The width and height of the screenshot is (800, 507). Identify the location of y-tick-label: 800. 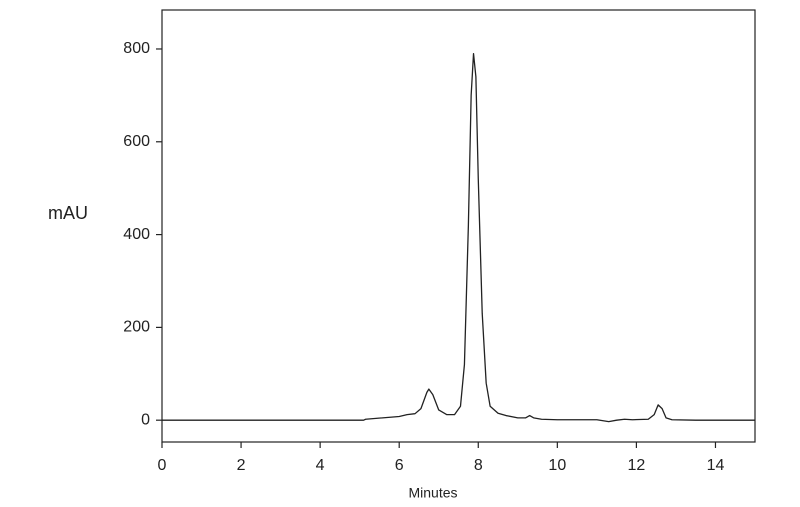
(136, 48).